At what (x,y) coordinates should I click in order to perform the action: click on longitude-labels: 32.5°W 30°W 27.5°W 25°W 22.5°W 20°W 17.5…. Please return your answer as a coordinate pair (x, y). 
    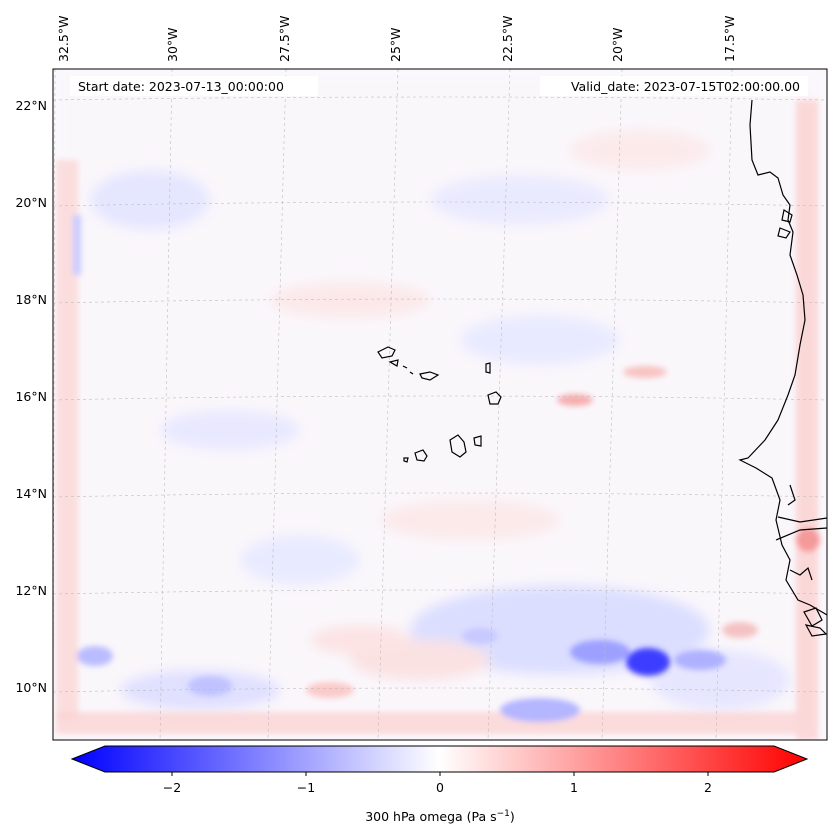
    Looking at the image, I should click on (396, 39).